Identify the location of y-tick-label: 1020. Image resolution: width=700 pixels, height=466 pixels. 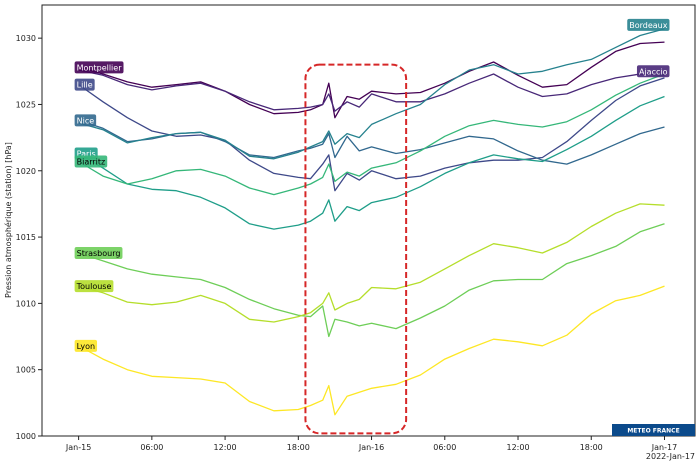
(26, 171).